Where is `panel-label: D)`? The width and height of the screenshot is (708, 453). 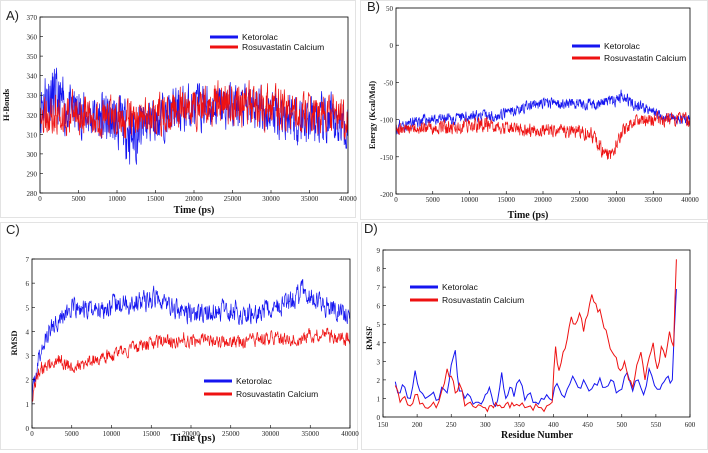 panel-label: D) is located at coordinates (371, 228).